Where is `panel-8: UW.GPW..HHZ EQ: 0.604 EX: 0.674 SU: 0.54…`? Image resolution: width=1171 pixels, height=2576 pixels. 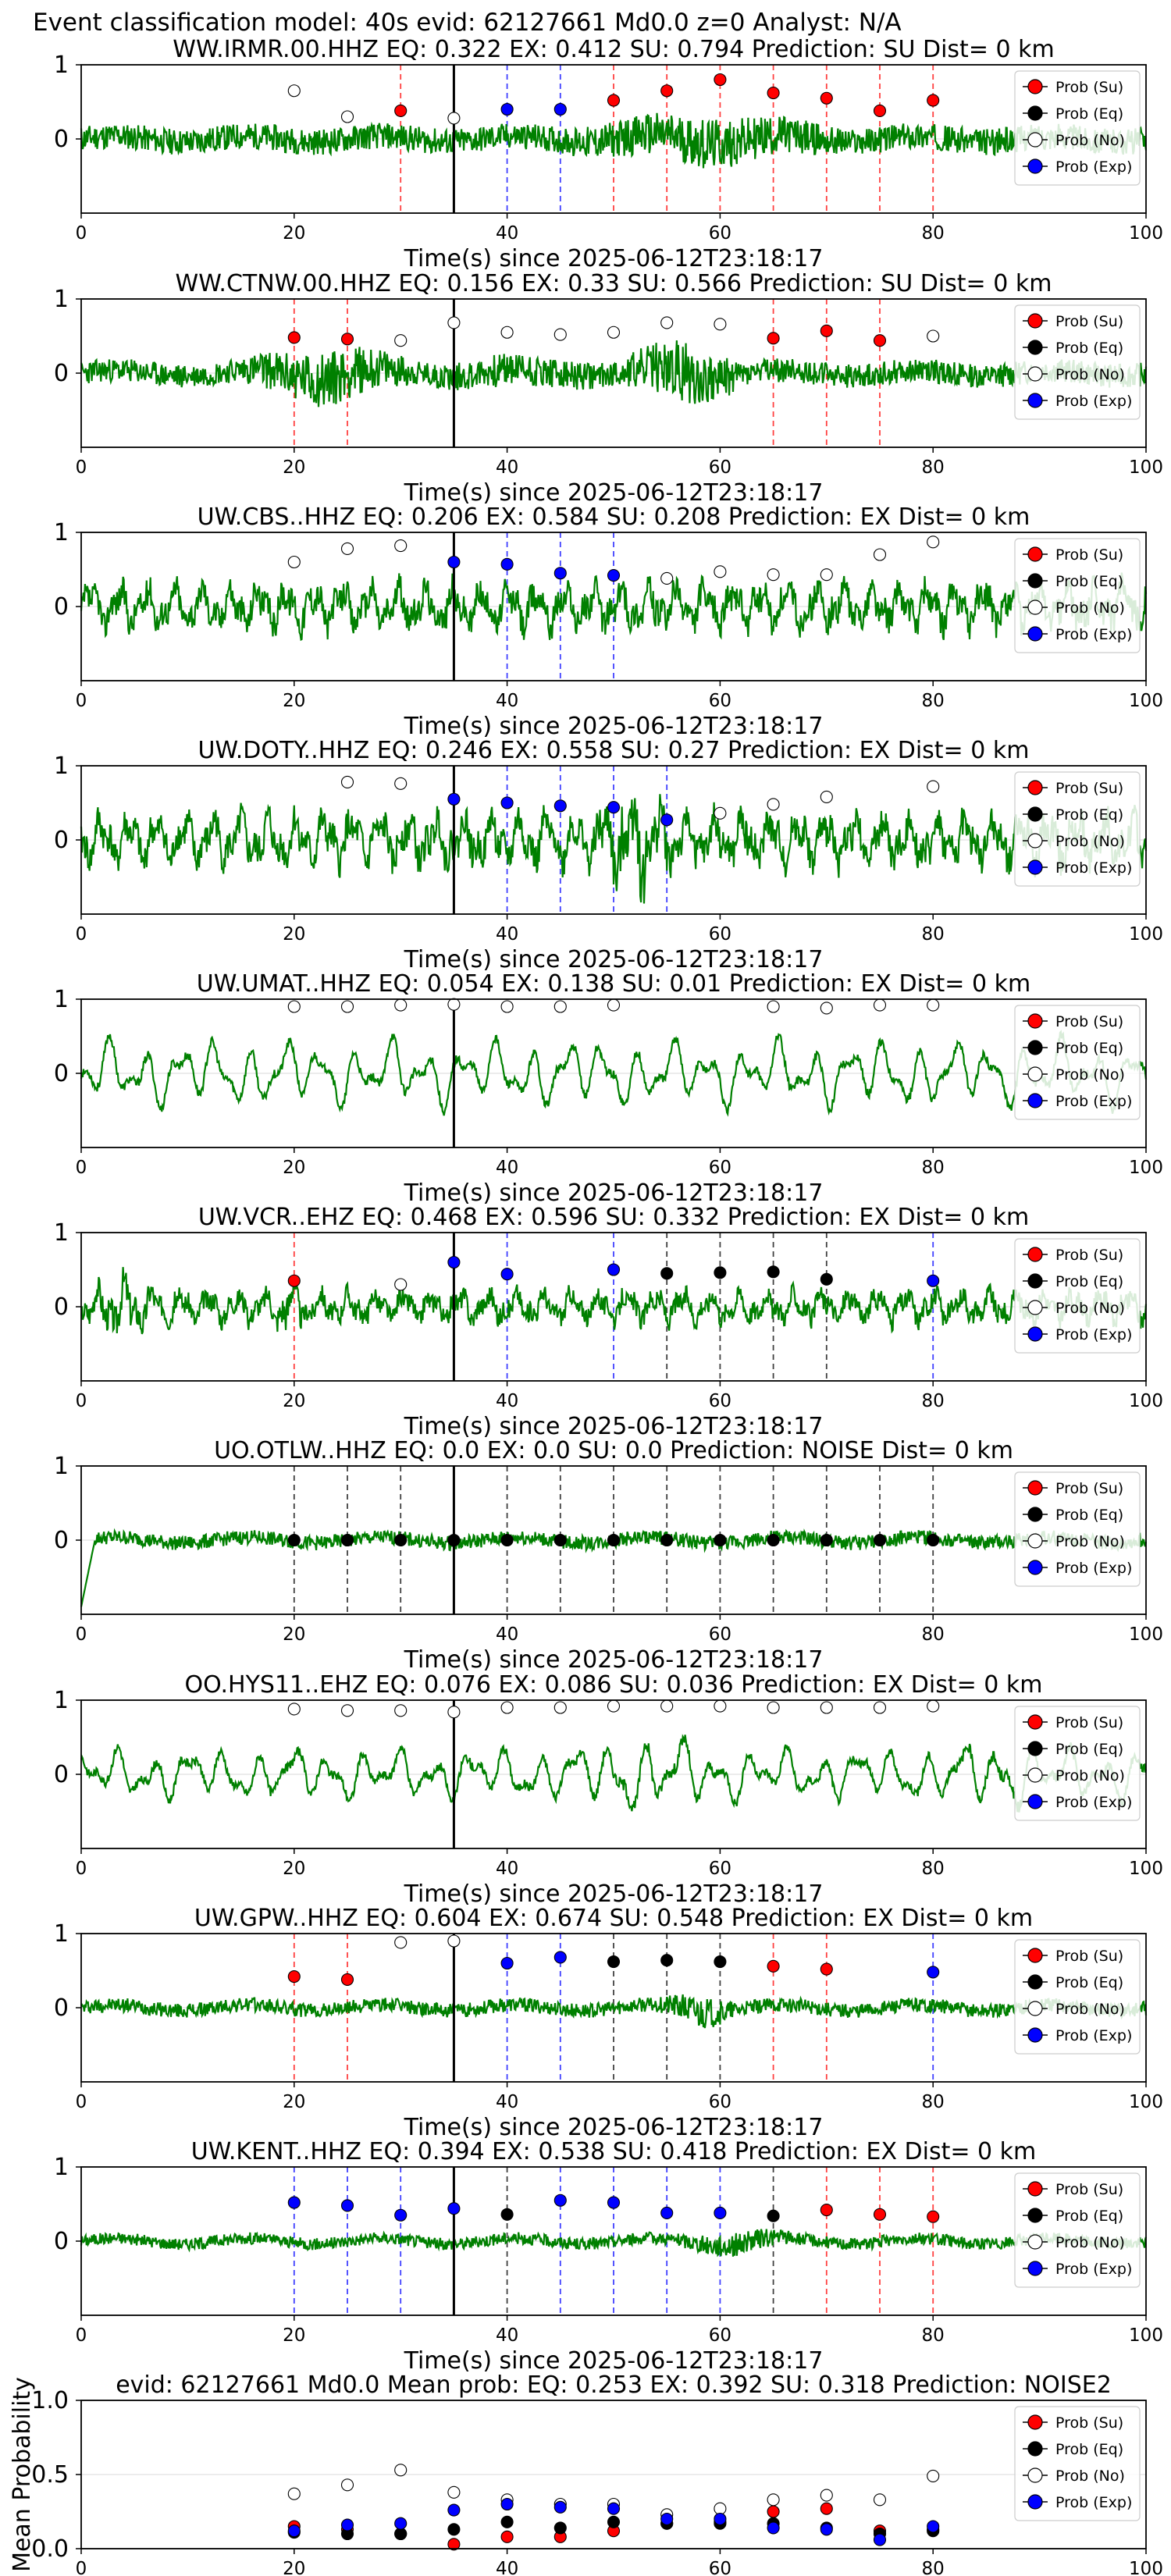
panel-8: UW.GPW..HHZ EQ: 0.604 EX: 0.674 SU: 0.54… is located at coordinates (608, 2023).